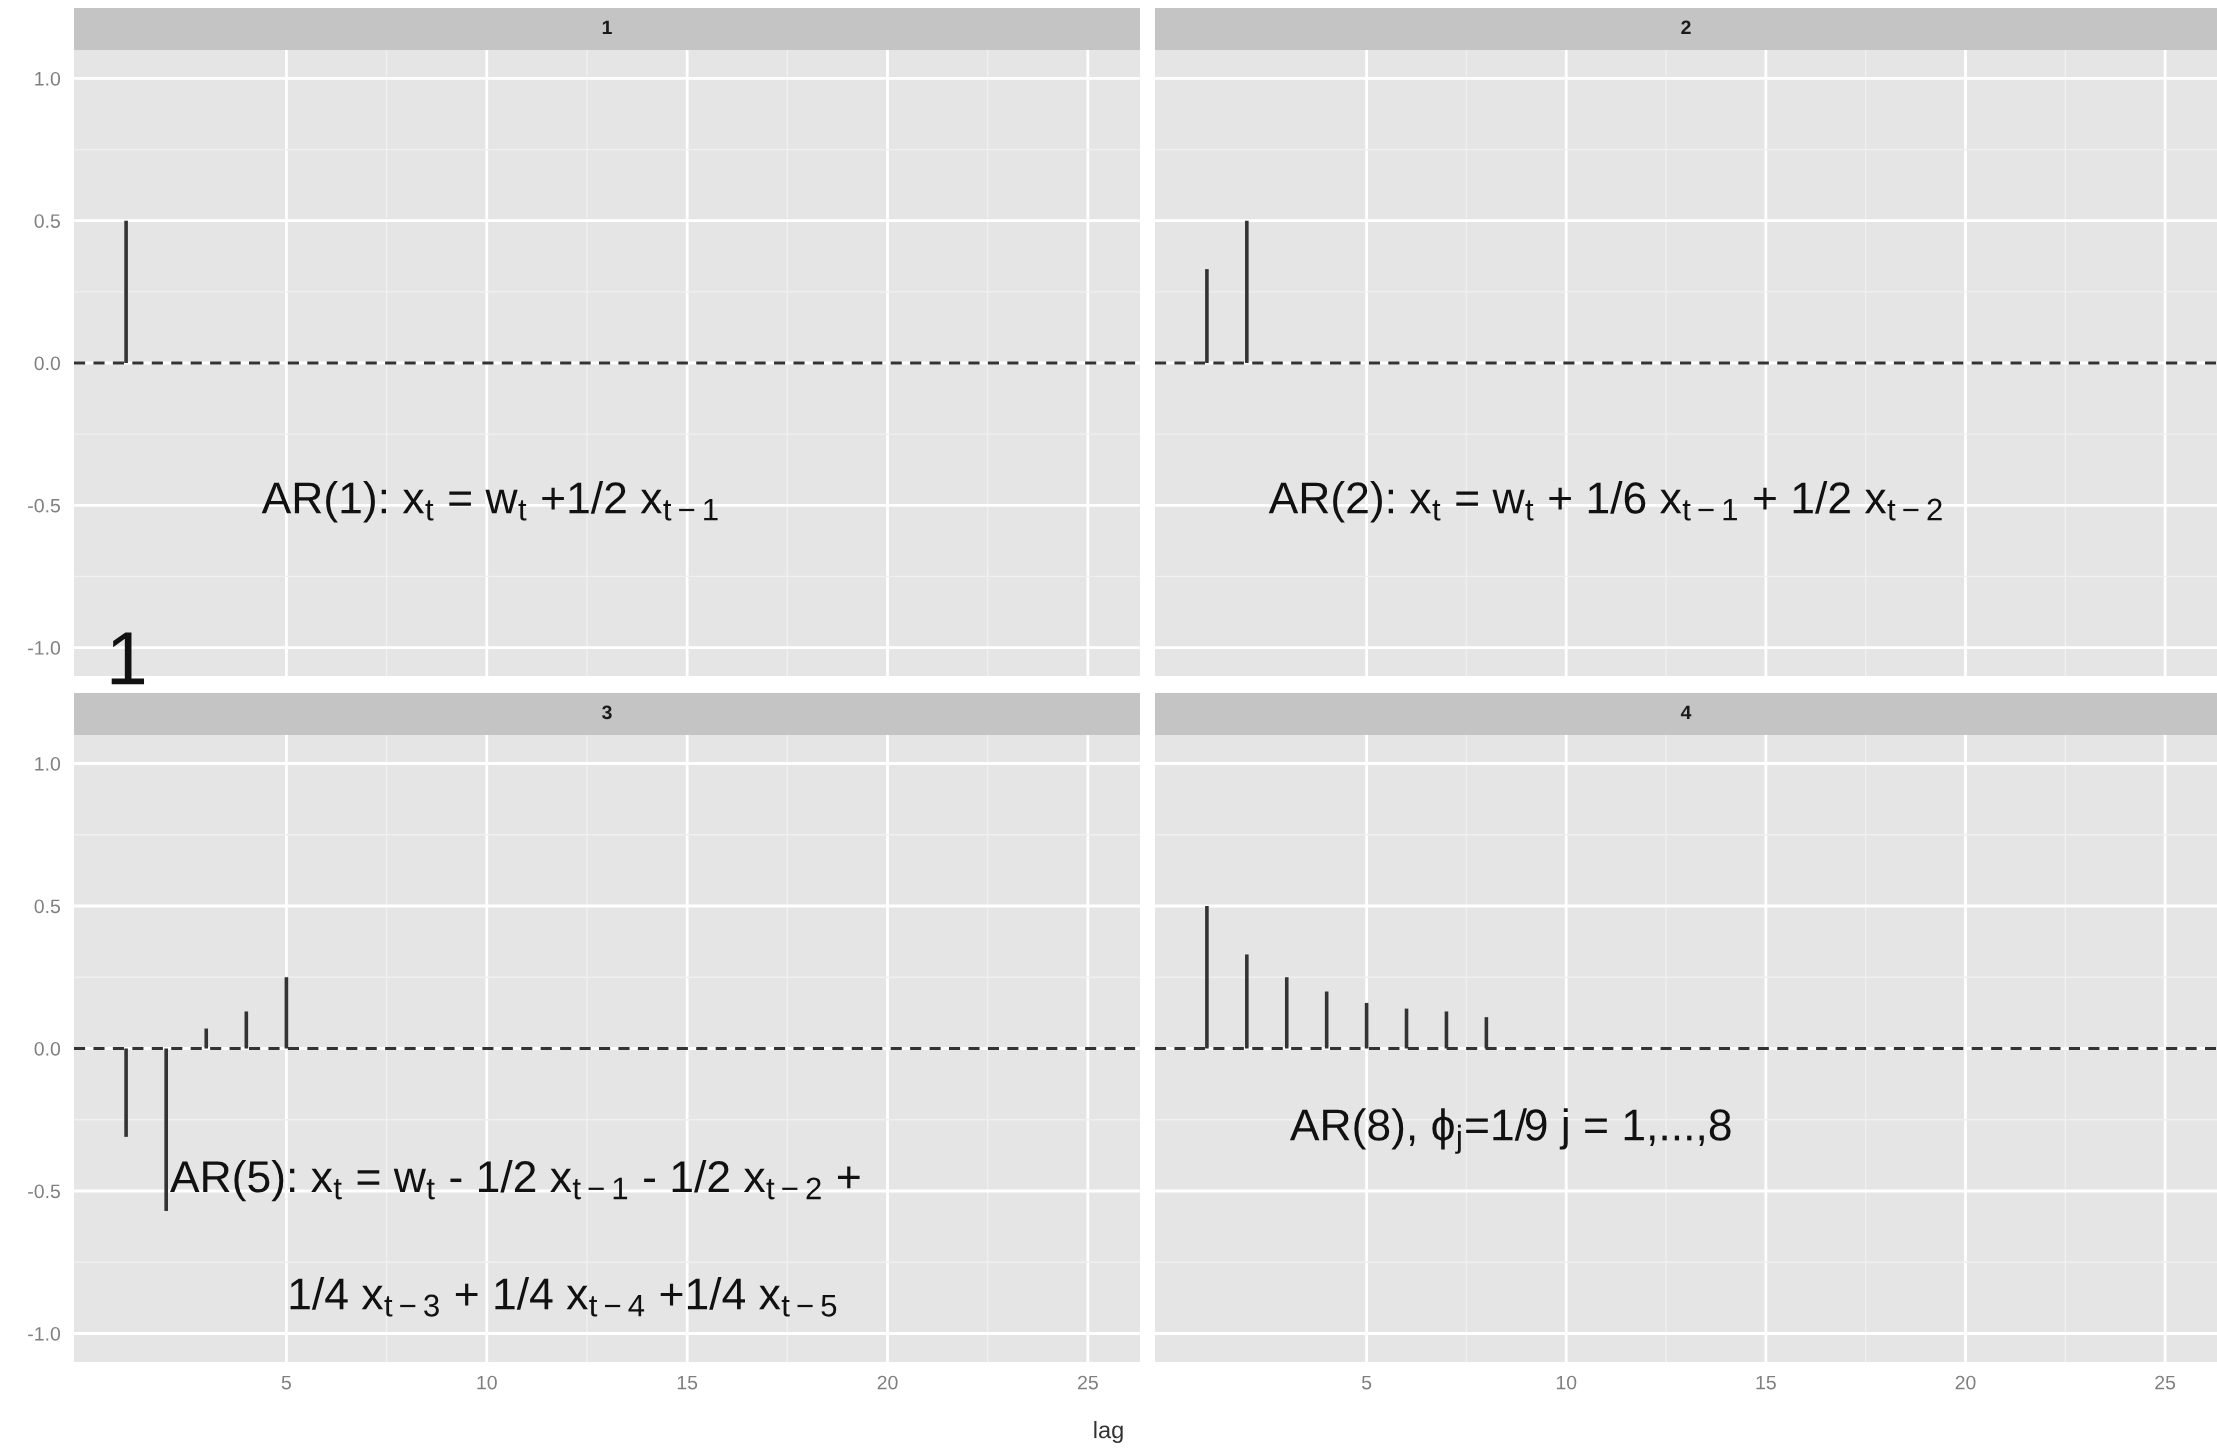  What do you see at coordinates (1686, 27) in the screenshot?
I see `chart-title: 2` at bounding box center [1686, 27].